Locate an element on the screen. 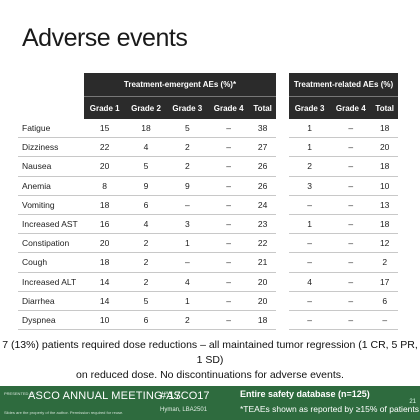  trae-column-header: Total is located at coordinates (384, 107).